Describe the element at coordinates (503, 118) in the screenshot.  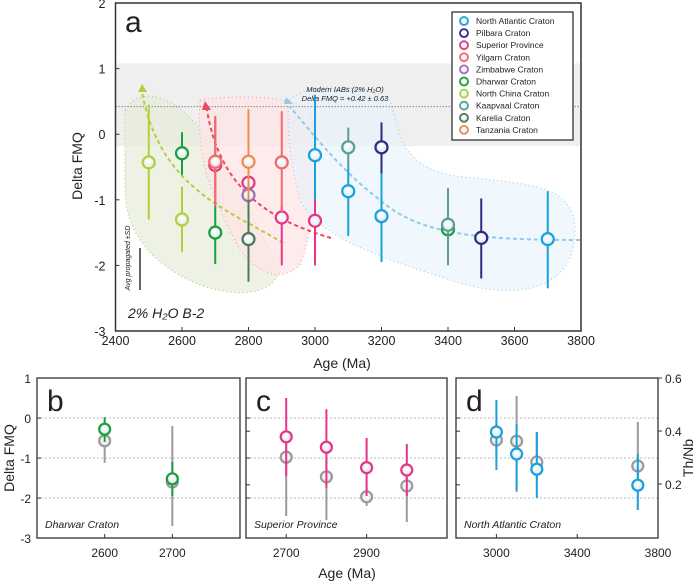
I see `legend-label: Karelia Craton` at that location.